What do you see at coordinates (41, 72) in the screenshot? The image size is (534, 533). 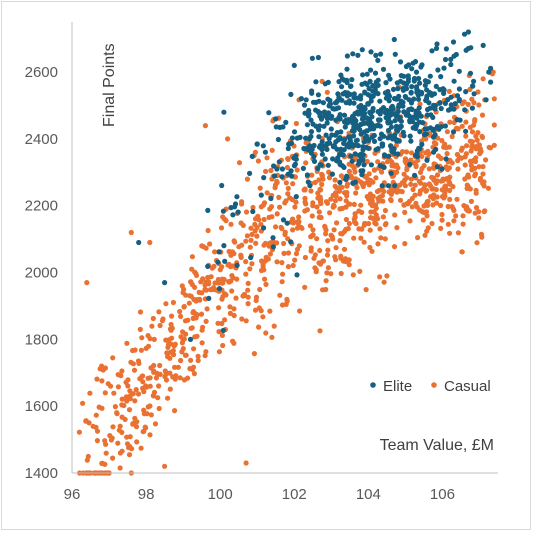 I see `y-tick-label: 2600` at bounding box center [41, 72].